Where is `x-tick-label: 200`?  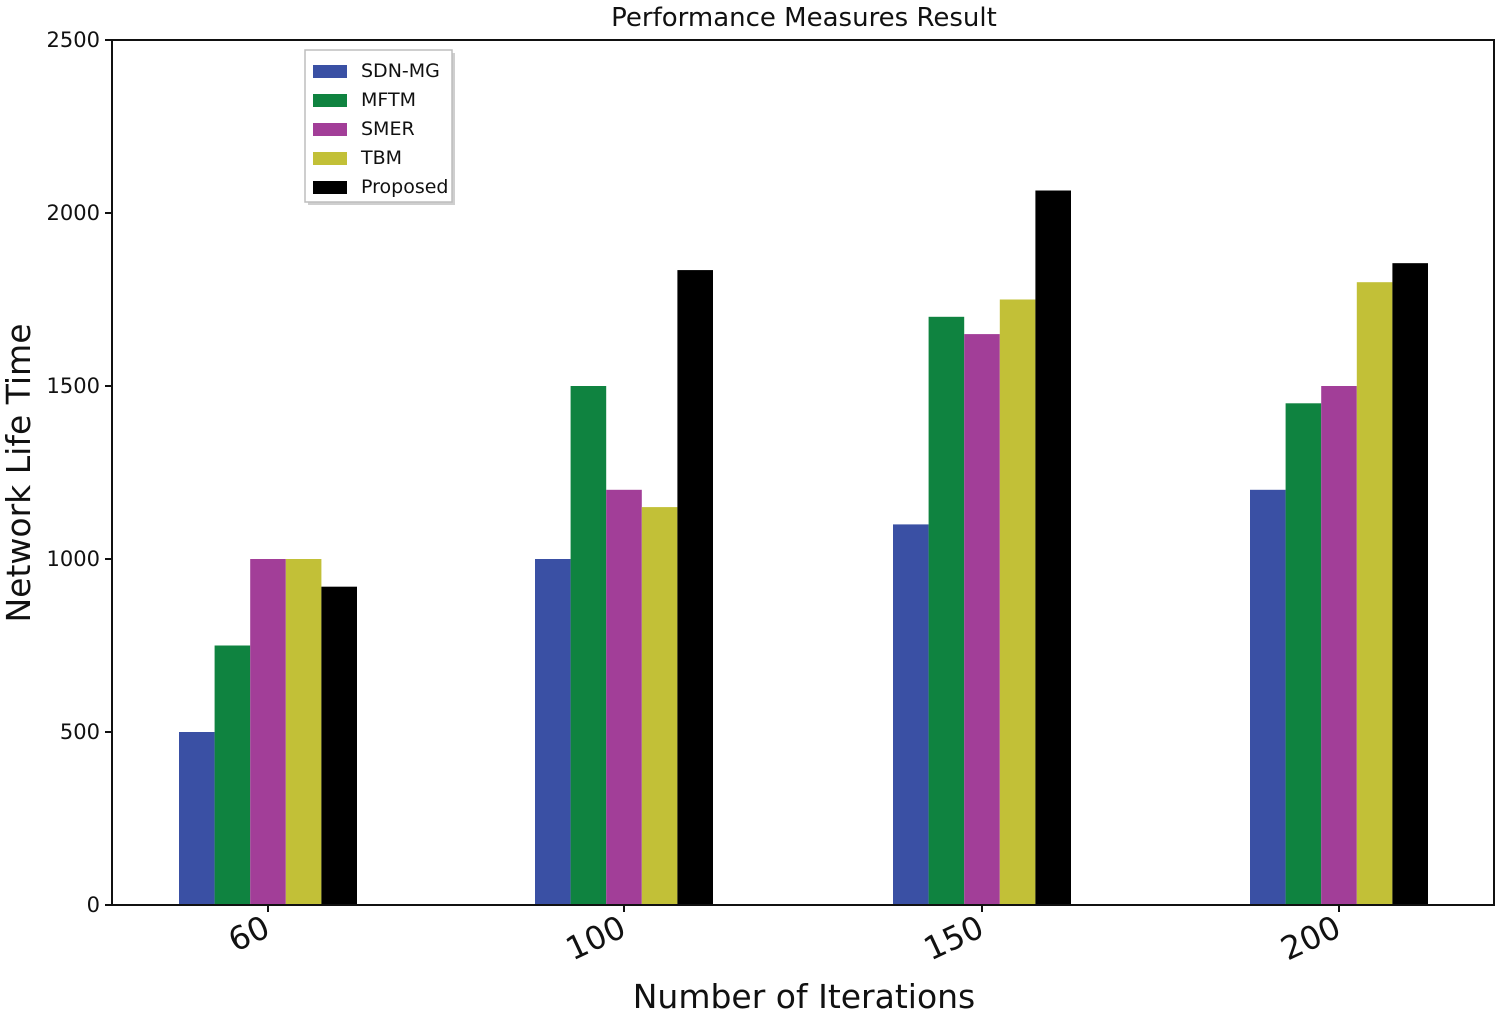
x-tick-label: 200 is located at coordinates (1310, 938).